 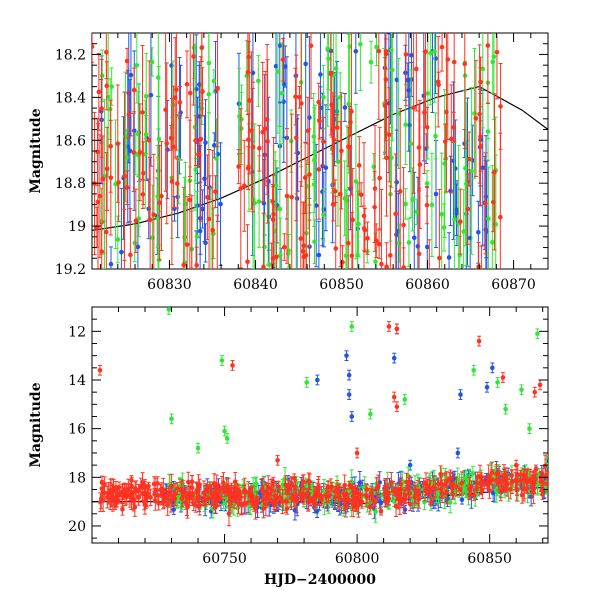 I want to click on y-tick-label: 19, so click(x=77, y=227).